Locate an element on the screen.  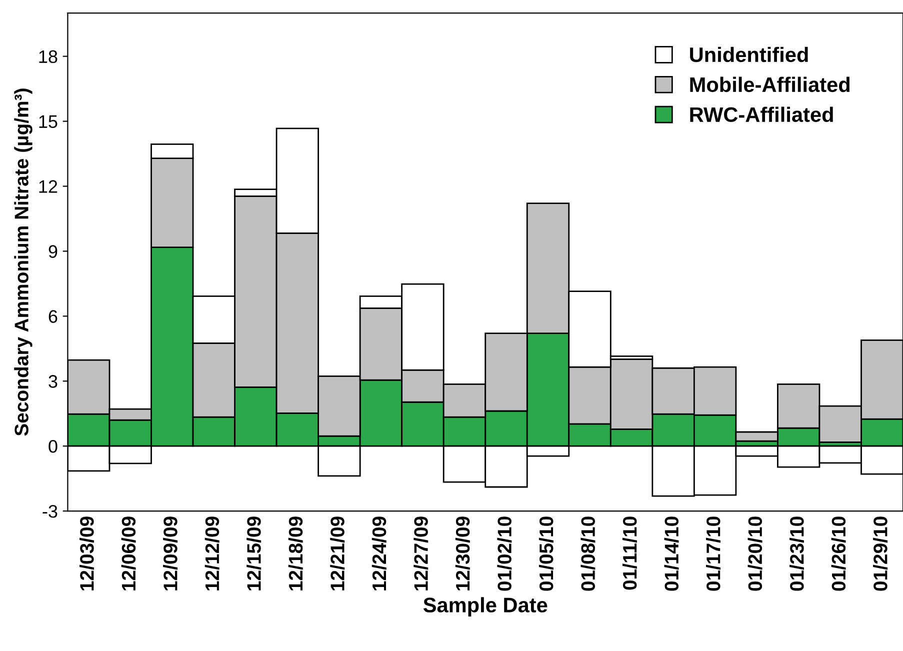
y-tick-label: 15 is located at coordinates (48, 121).